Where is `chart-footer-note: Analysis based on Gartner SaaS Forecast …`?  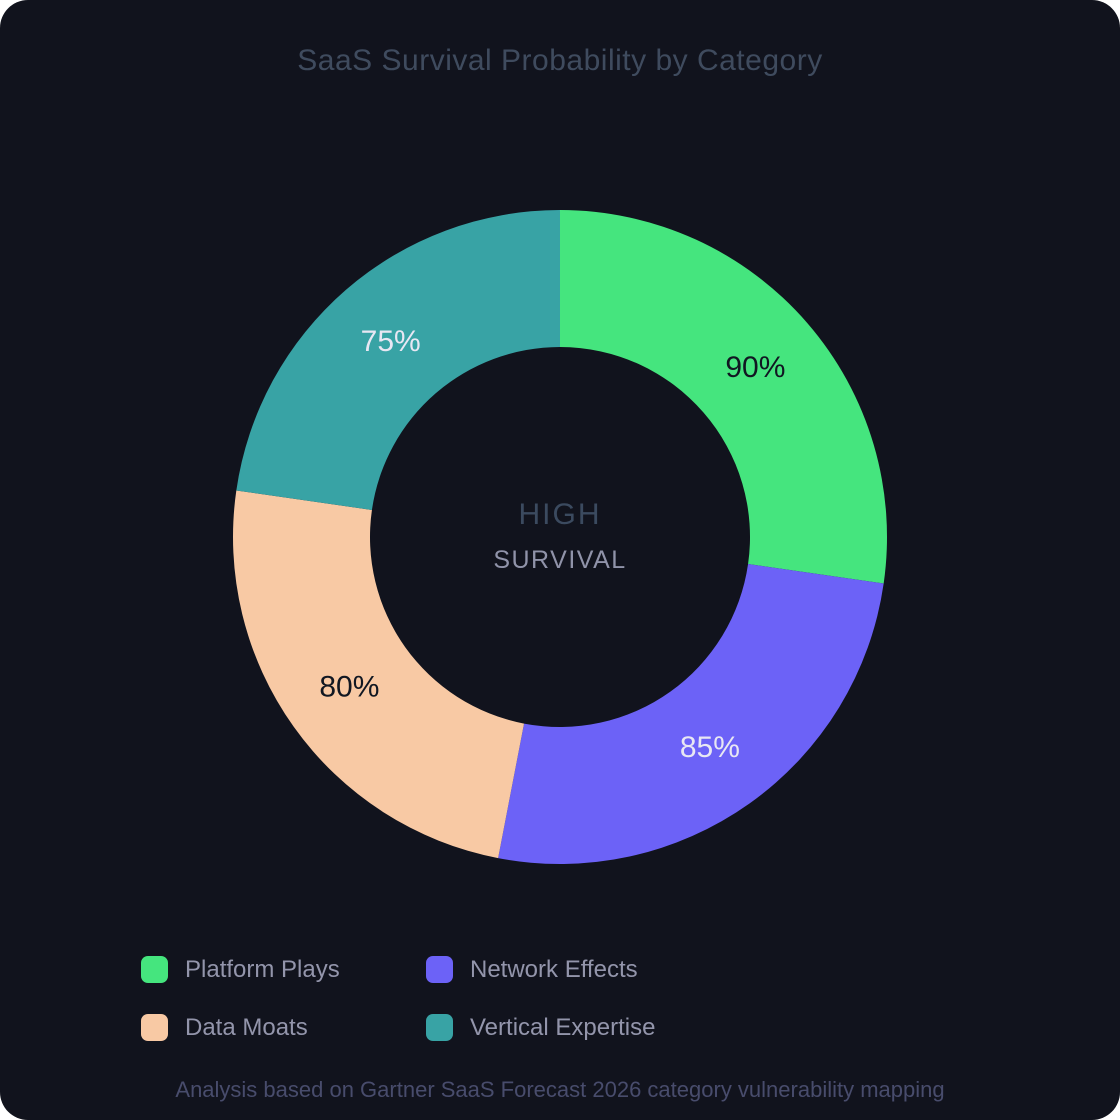
chart-footer-note: Analysis based on Gartner SaaS Forecast … is located at coordinates (560, 1089).